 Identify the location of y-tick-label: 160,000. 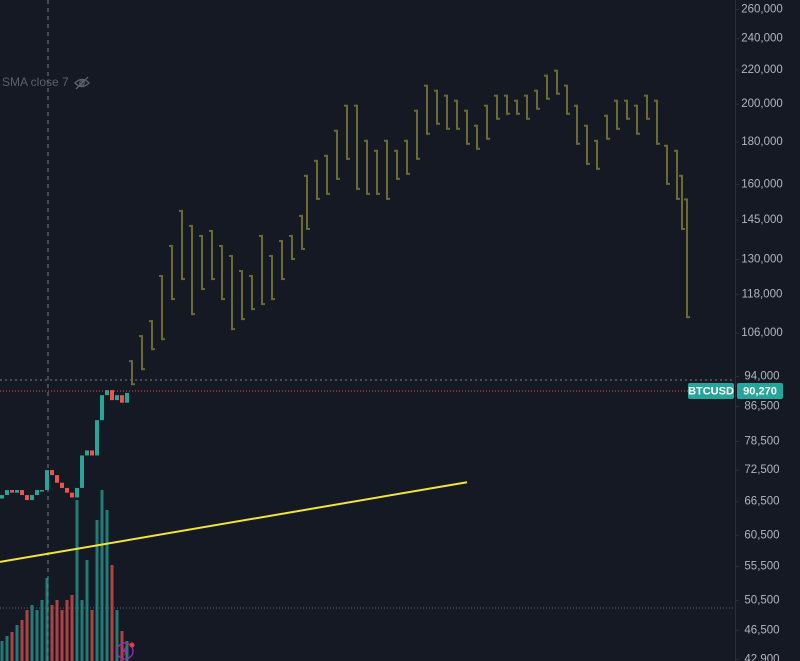
(762, 185).